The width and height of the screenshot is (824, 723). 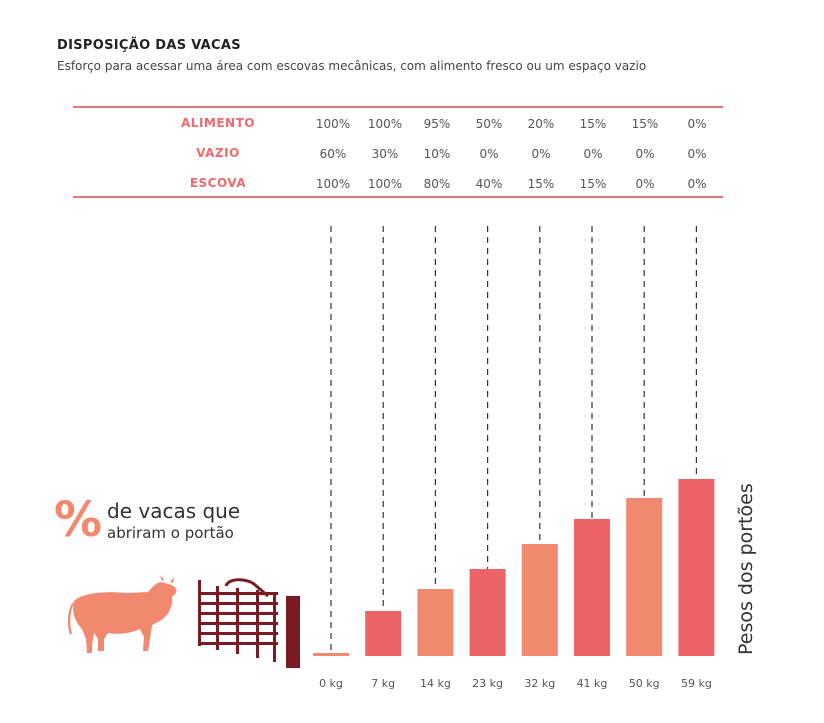 I want to click on x-tick-label: 14 kg, so click(x=435, y=683).